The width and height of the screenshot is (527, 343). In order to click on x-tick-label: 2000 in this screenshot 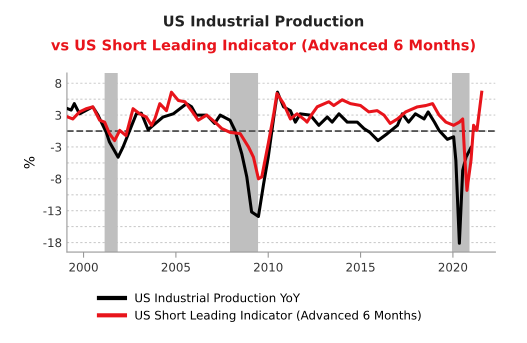, I will do `click(83, 267)`.